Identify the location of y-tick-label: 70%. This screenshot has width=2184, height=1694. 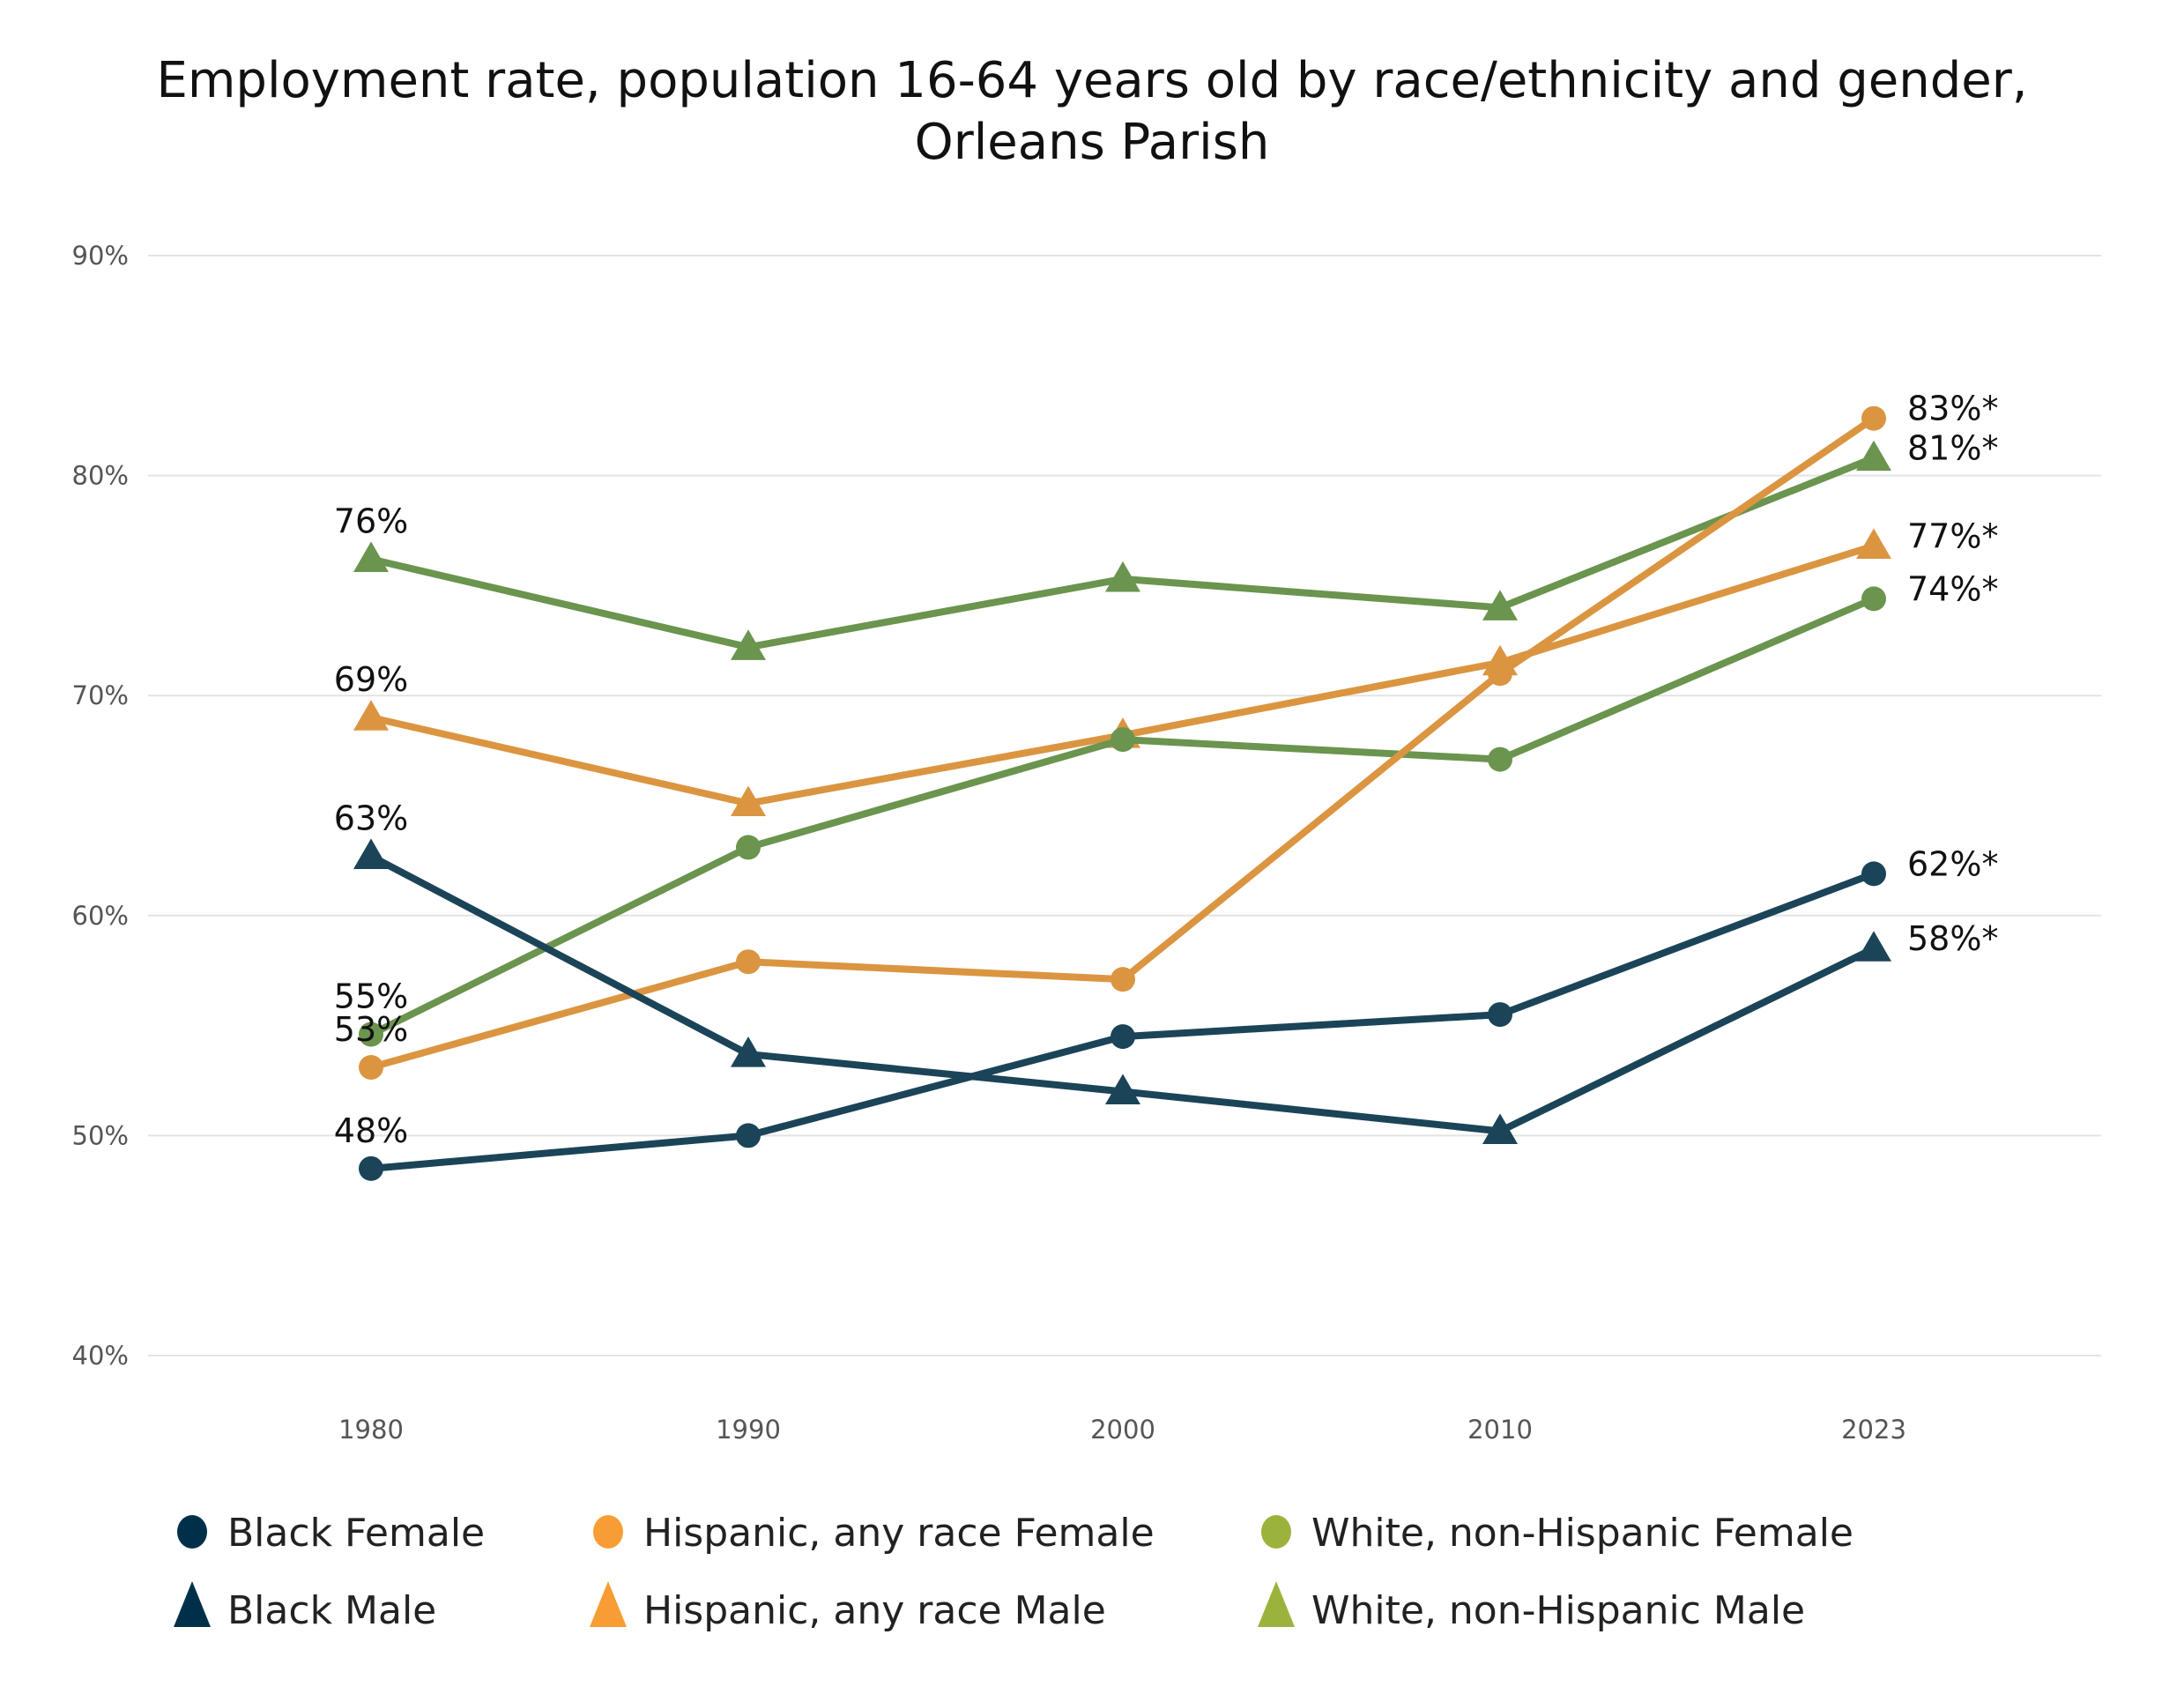
(100, 695).